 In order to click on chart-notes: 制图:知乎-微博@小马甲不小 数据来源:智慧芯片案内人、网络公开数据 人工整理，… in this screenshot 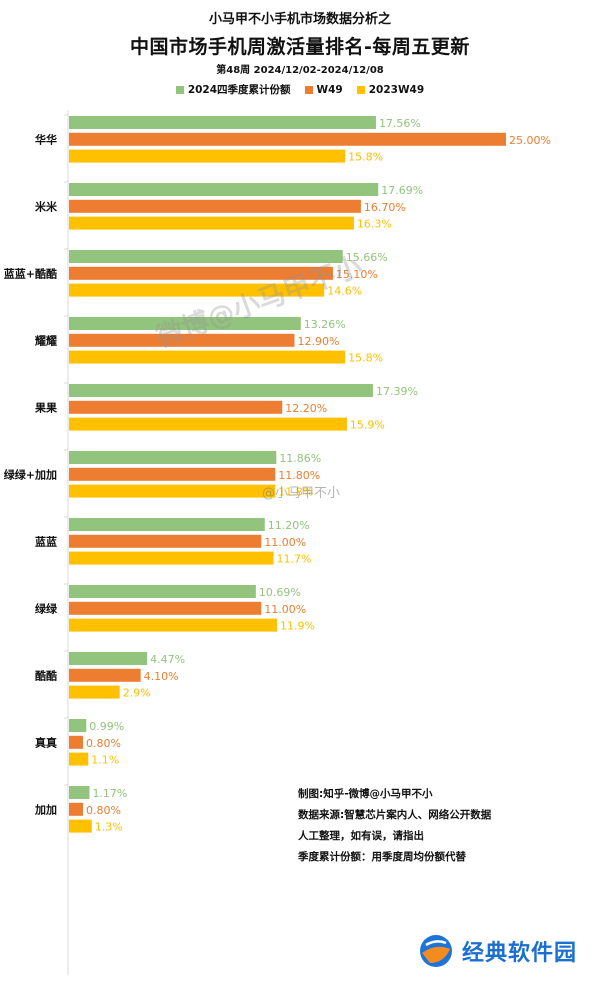, I will do `click(394, 826)`.